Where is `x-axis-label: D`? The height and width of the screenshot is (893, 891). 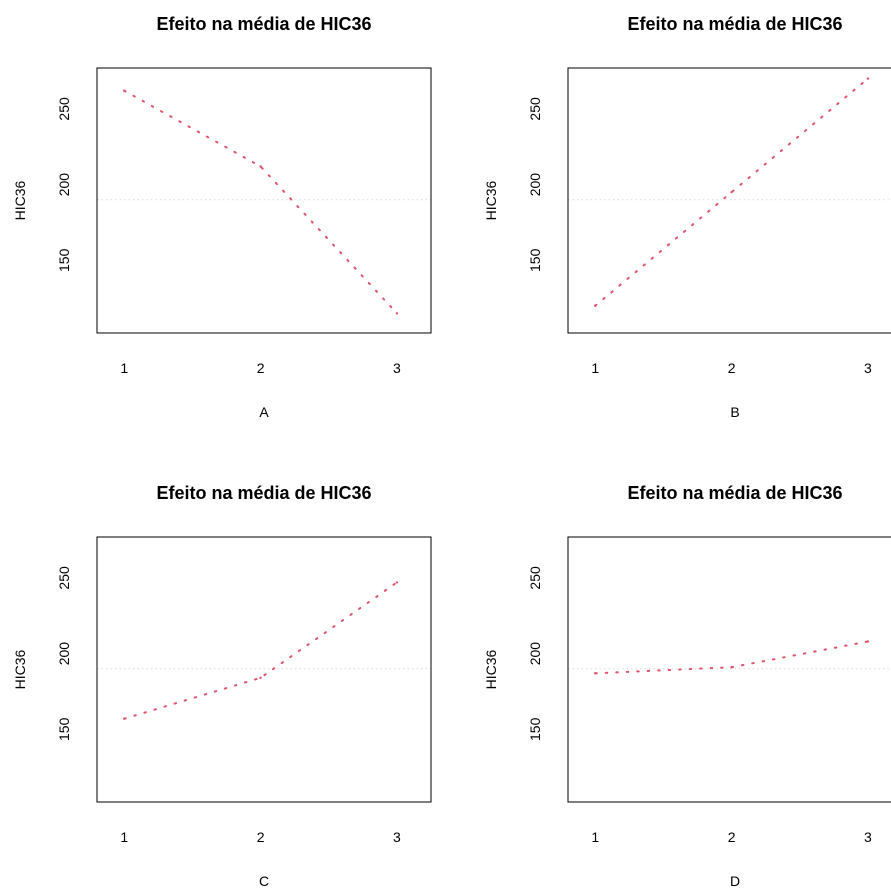 x-axis-label: D is located at coordinates (735, 881).